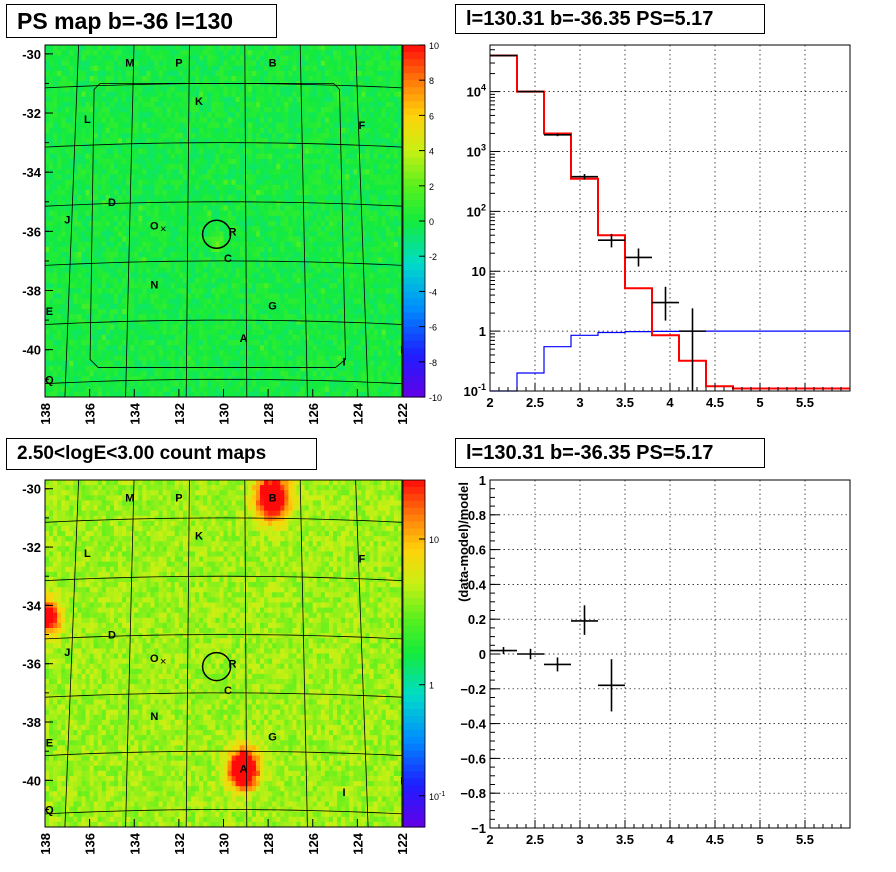 This screenshot has width=896, height=872. What do you see at coordinates (31, 231) in the screenshot?
I see `ps-map-ytick--36: -36` at bounding box center [31, 231].